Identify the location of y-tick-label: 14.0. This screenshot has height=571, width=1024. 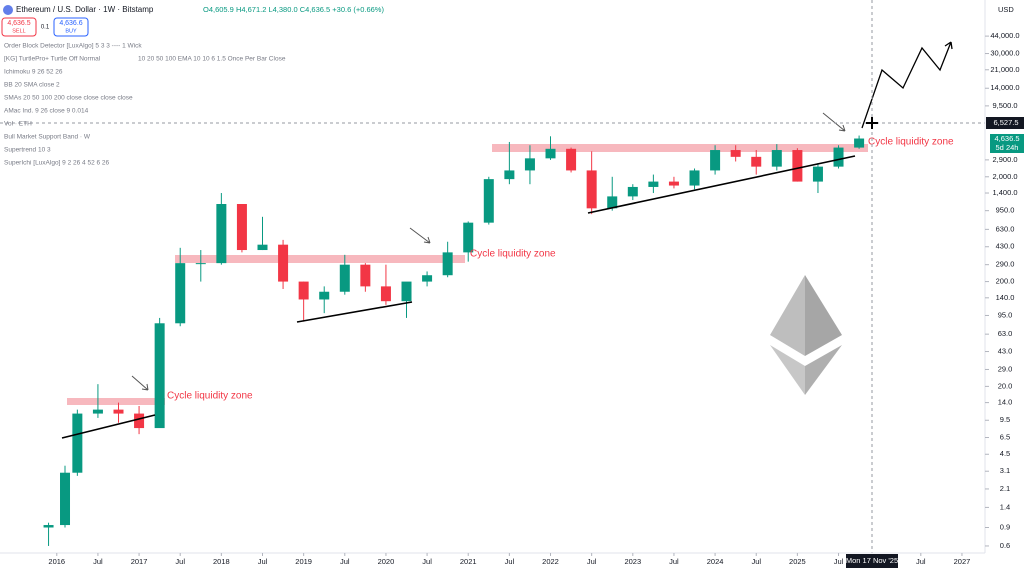
(1005, 402).